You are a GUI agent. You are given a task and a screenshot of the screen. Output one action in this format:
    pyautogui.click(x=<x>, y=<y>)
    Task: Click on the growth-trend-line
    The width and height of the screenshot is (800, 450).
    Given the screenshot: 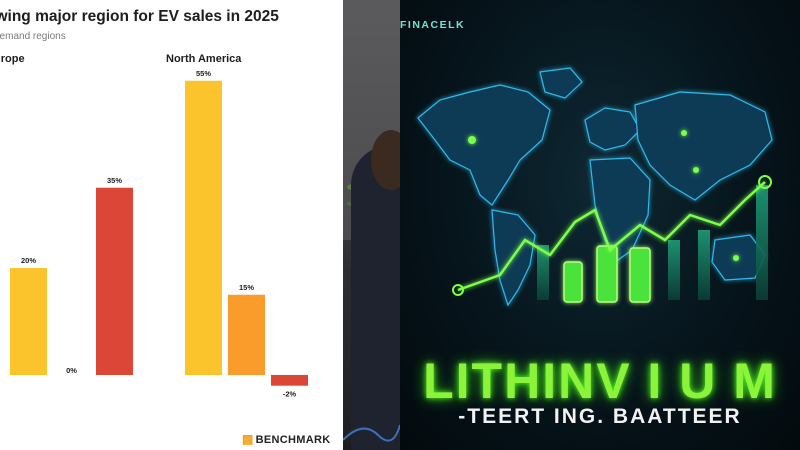 What is the action you would take?
    pyautogui.click(x=611, y=236)
    